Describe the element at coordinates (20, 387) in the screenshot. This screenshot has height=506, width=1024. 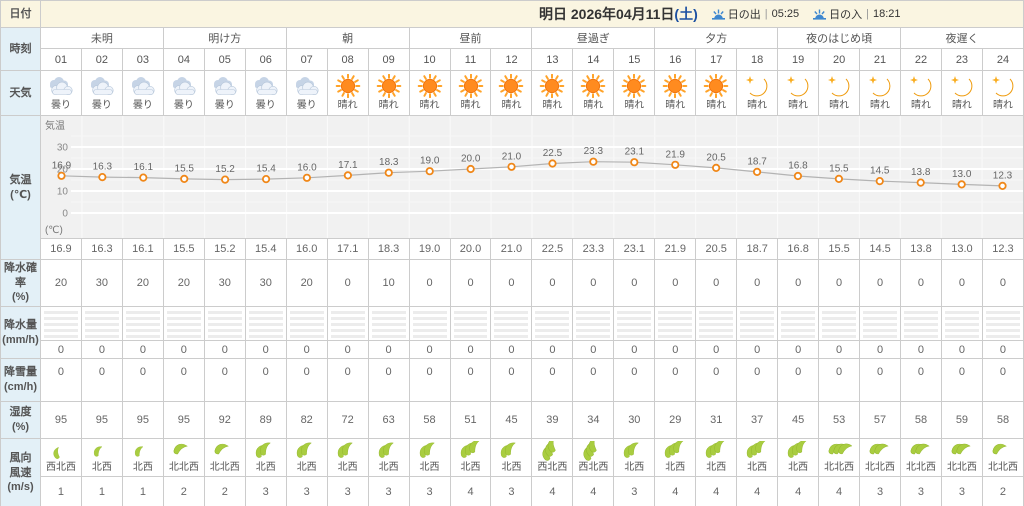
I see `snowfall-unit: (cm/h)` at that location.